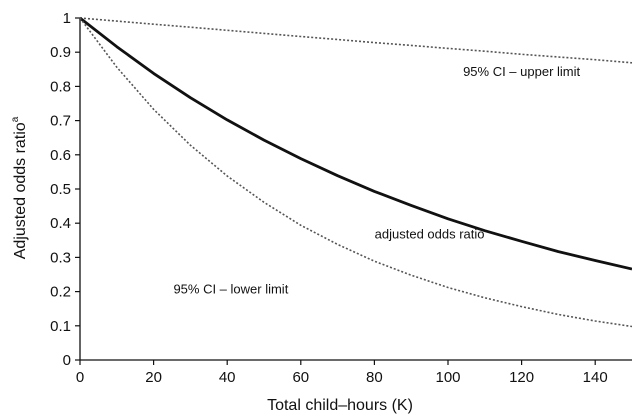 This screenshot has width=632, height=418. I want to click on x-tick-label: 0, so click(80, 377).